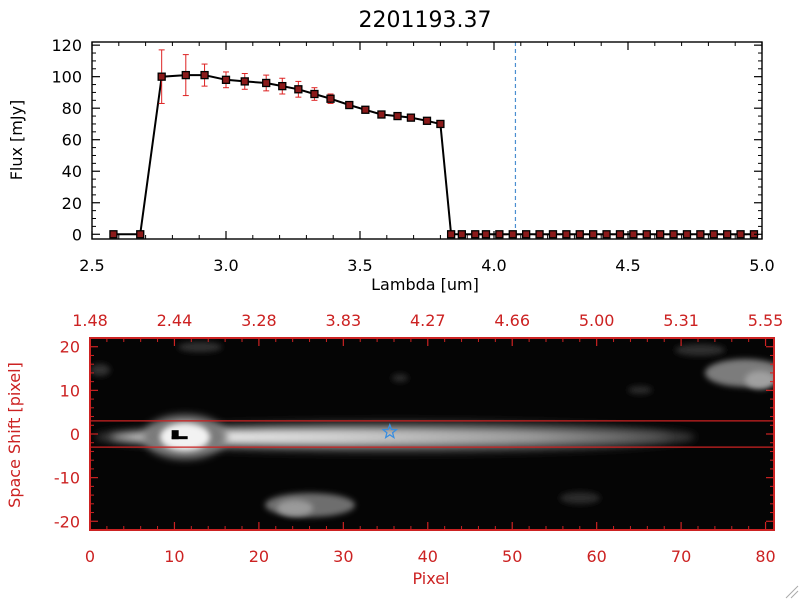 The width and height of the screenshot is (800, 600). Describe the element at coordinates (512, 556) in the screenshot. I see `pixel-tick-label: 50` at that location.